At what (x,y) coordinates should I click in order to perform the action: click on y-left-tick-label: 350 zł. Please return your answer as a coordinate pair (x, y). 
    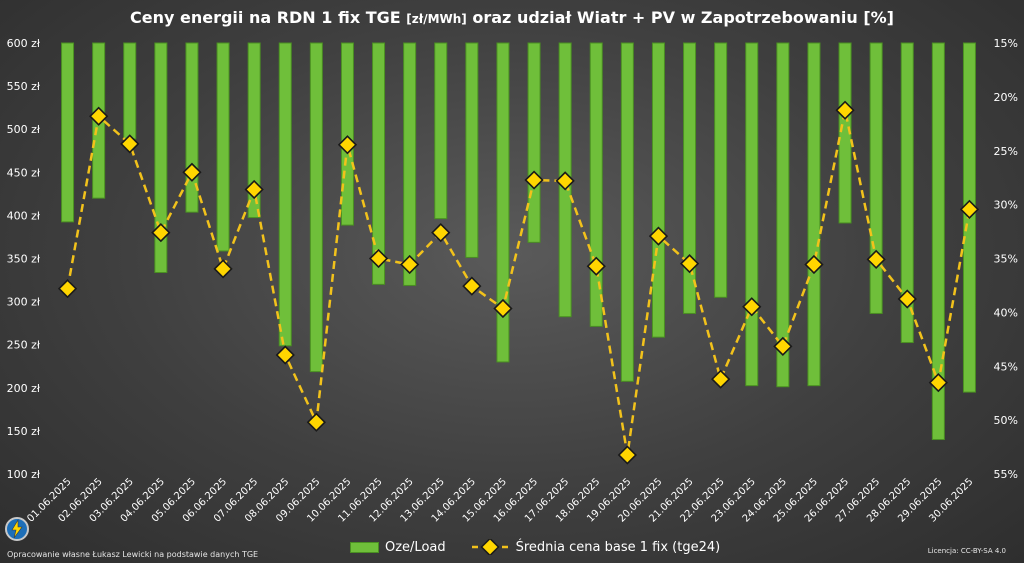
    Looking at the image, I should click on (24, 259).